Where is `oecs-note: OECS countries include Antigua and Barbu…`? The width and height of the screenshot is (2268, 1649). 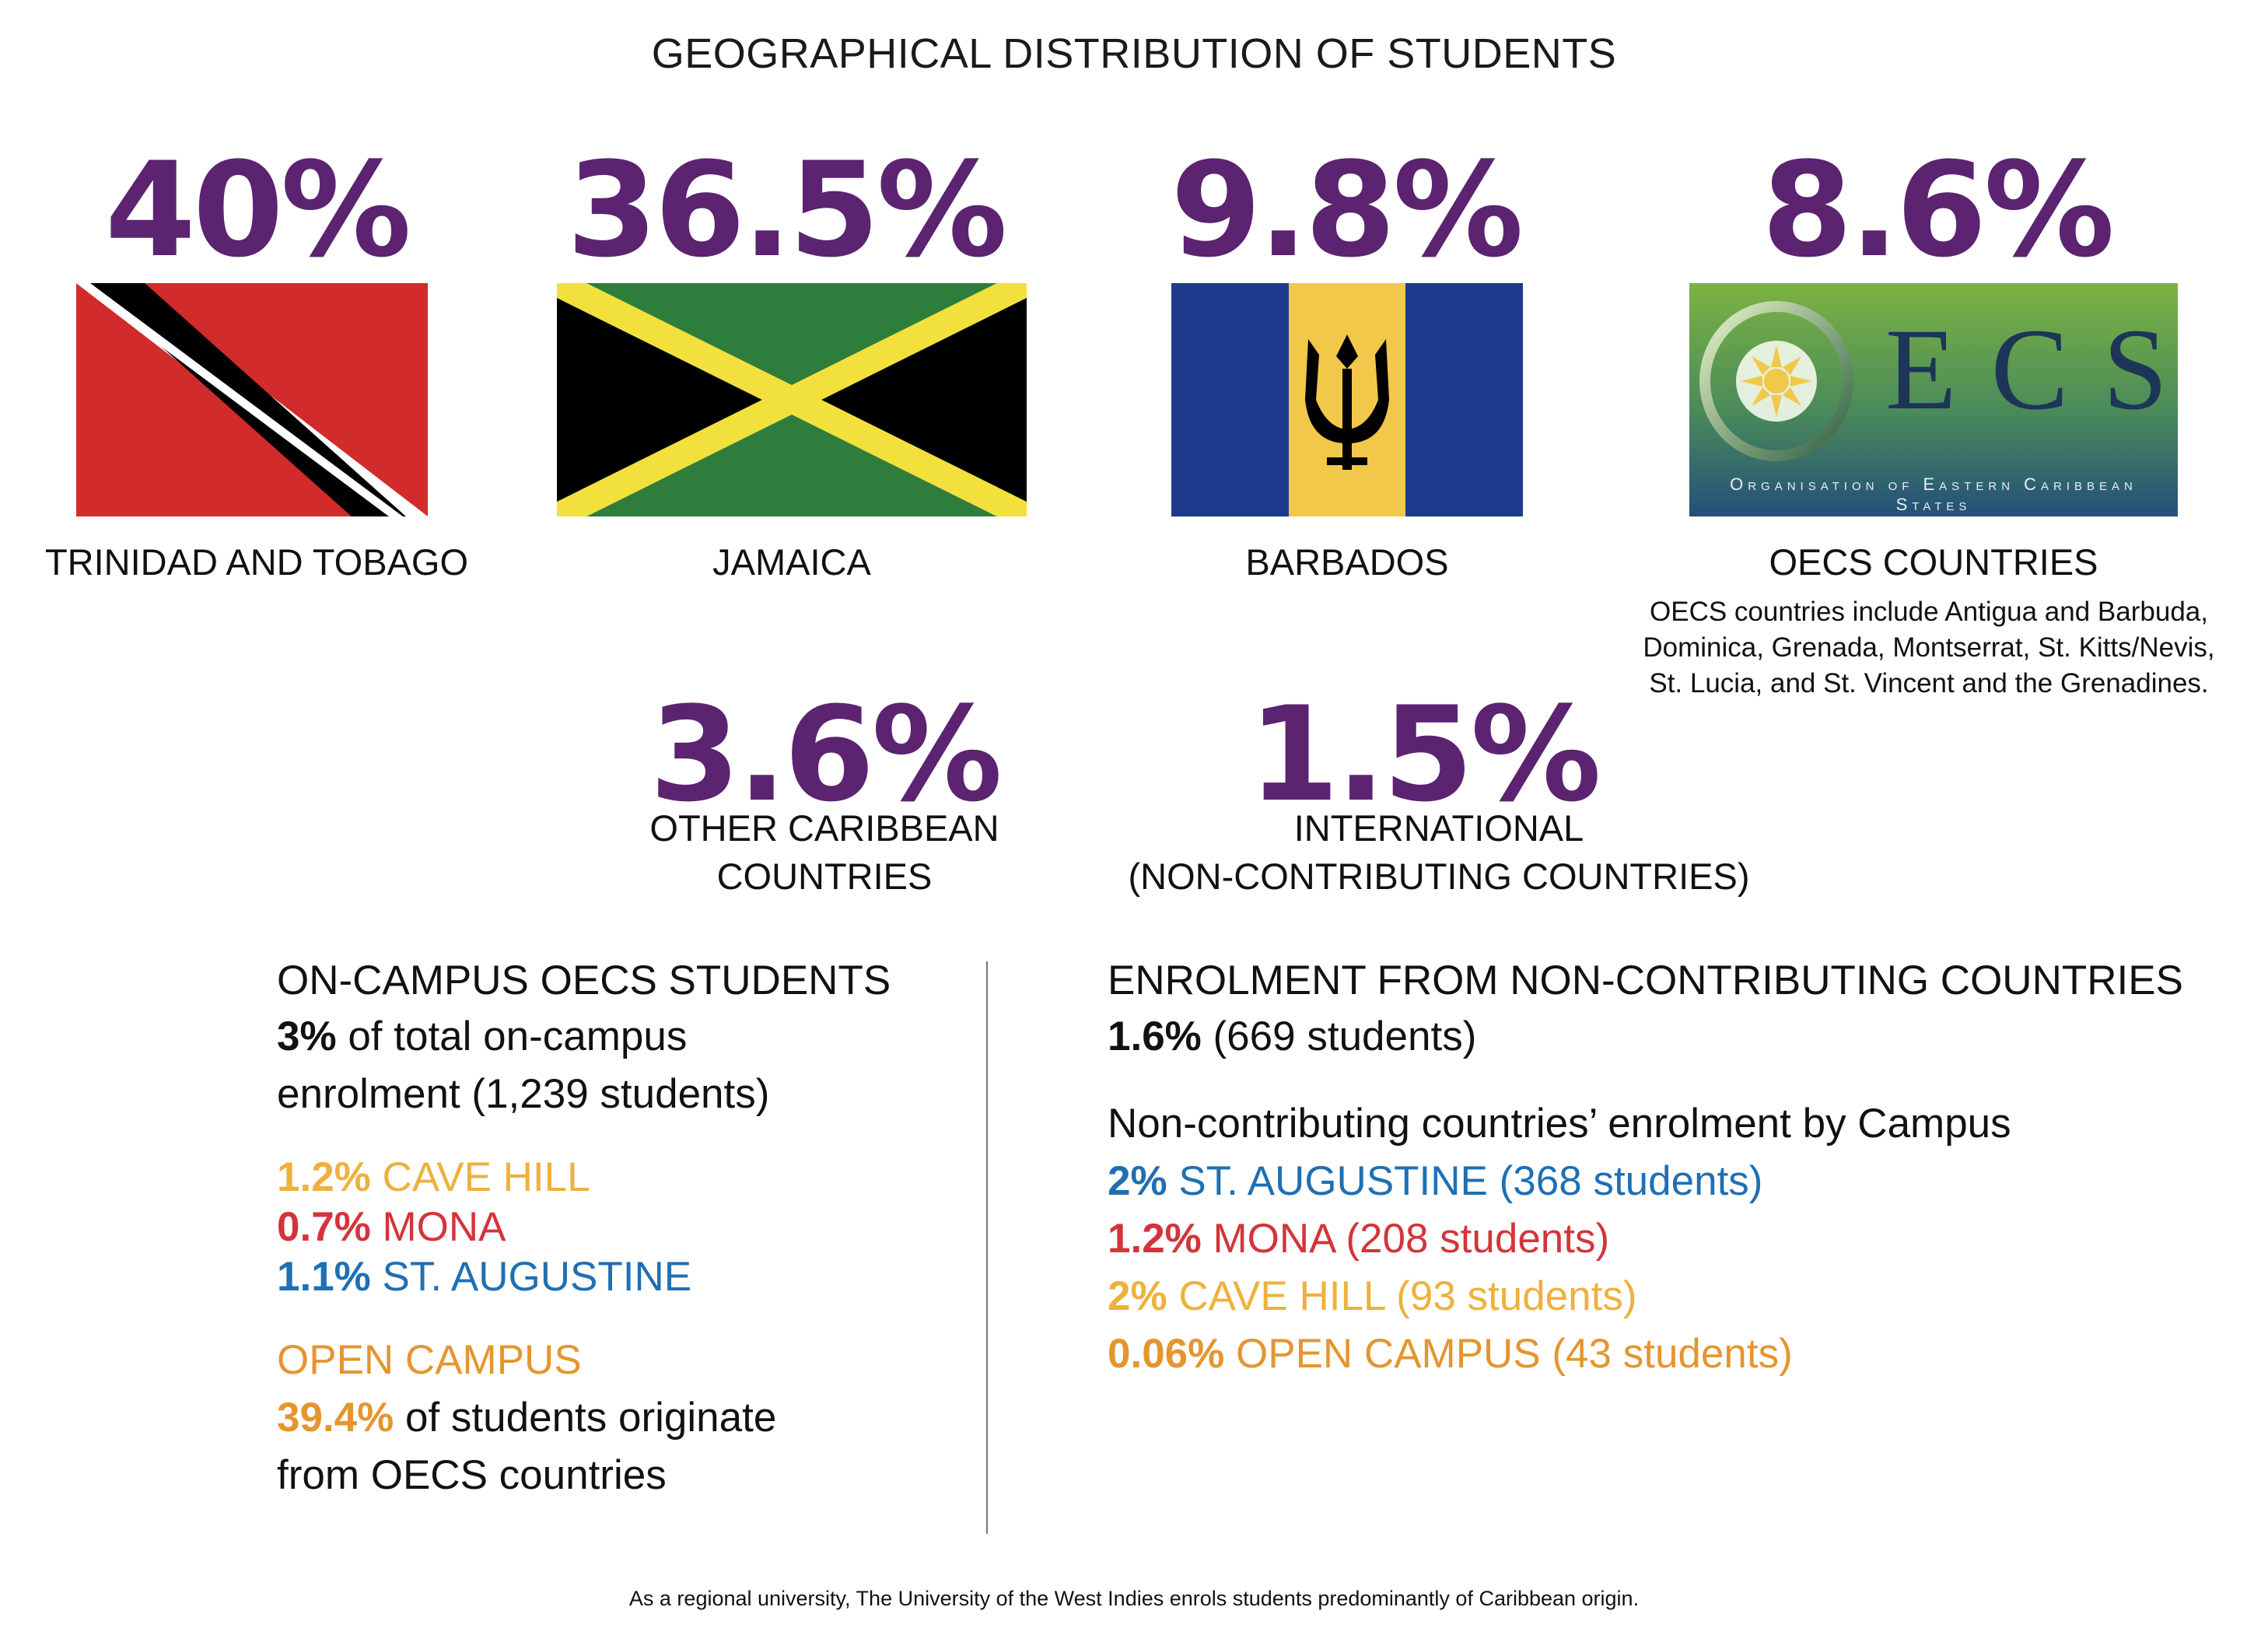 oecs-note: OECS countries include Antigua and Barbu… is located at coordinates (1927, 648).